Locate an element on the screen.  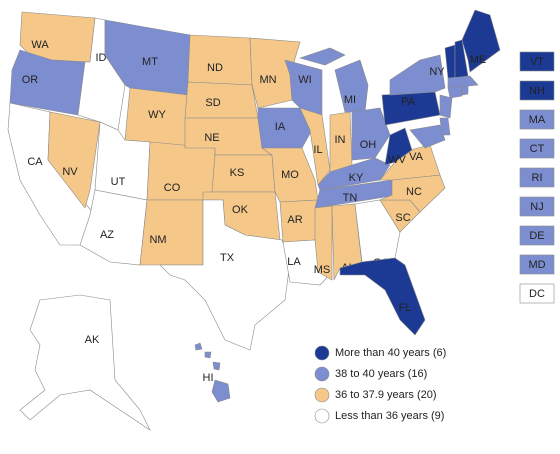
state-label: OR is located at coordinates (30, 80).